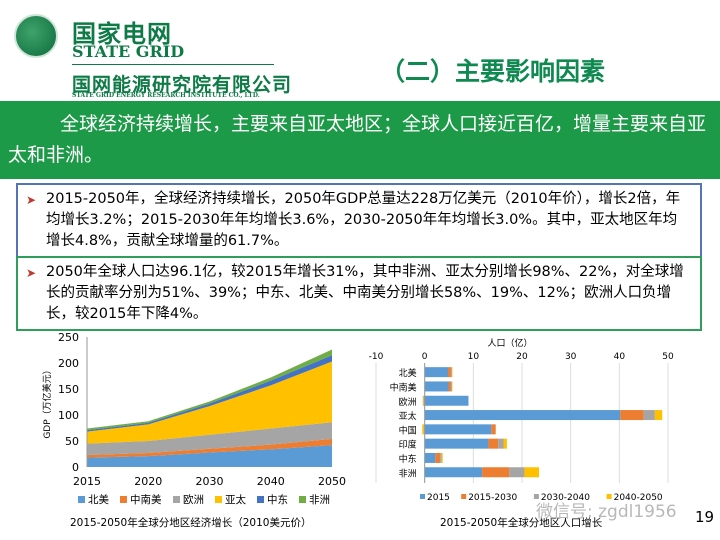  Describe the element at coordinates (376, 357) in the screenshot. I see `x-tick-label: -10` at that location.